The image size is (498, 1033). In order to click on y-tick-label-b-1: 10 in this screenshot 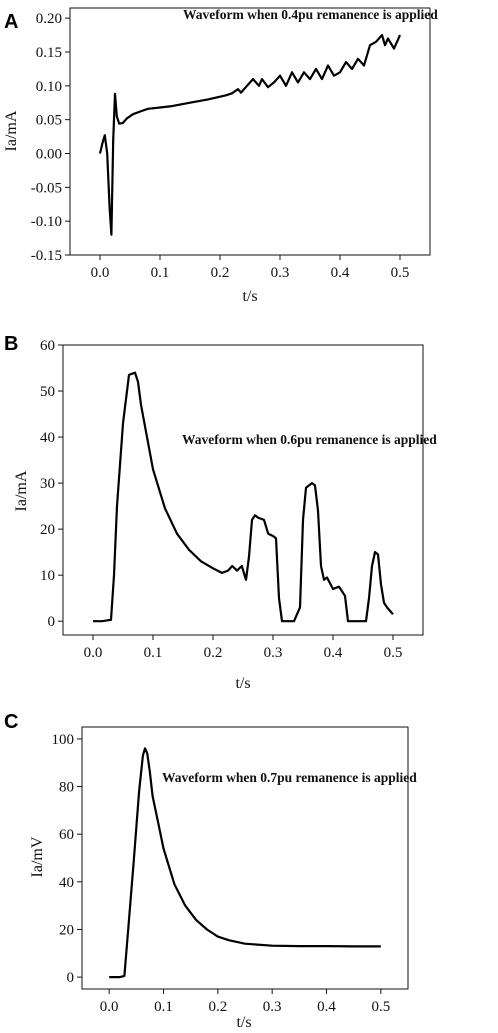, I will do `click(47, 576)`.